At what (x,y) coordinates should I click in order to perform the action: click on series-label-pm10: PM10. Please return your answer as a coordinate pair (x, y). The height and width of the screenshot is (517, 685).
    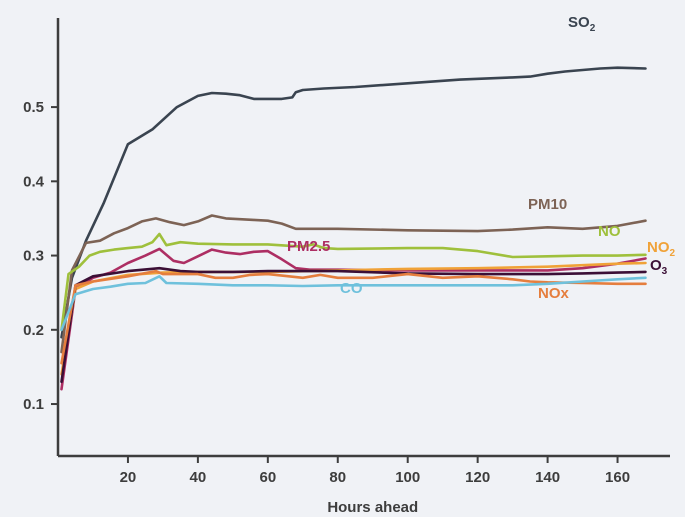
    Looking at the image, I should click on (547, 204).